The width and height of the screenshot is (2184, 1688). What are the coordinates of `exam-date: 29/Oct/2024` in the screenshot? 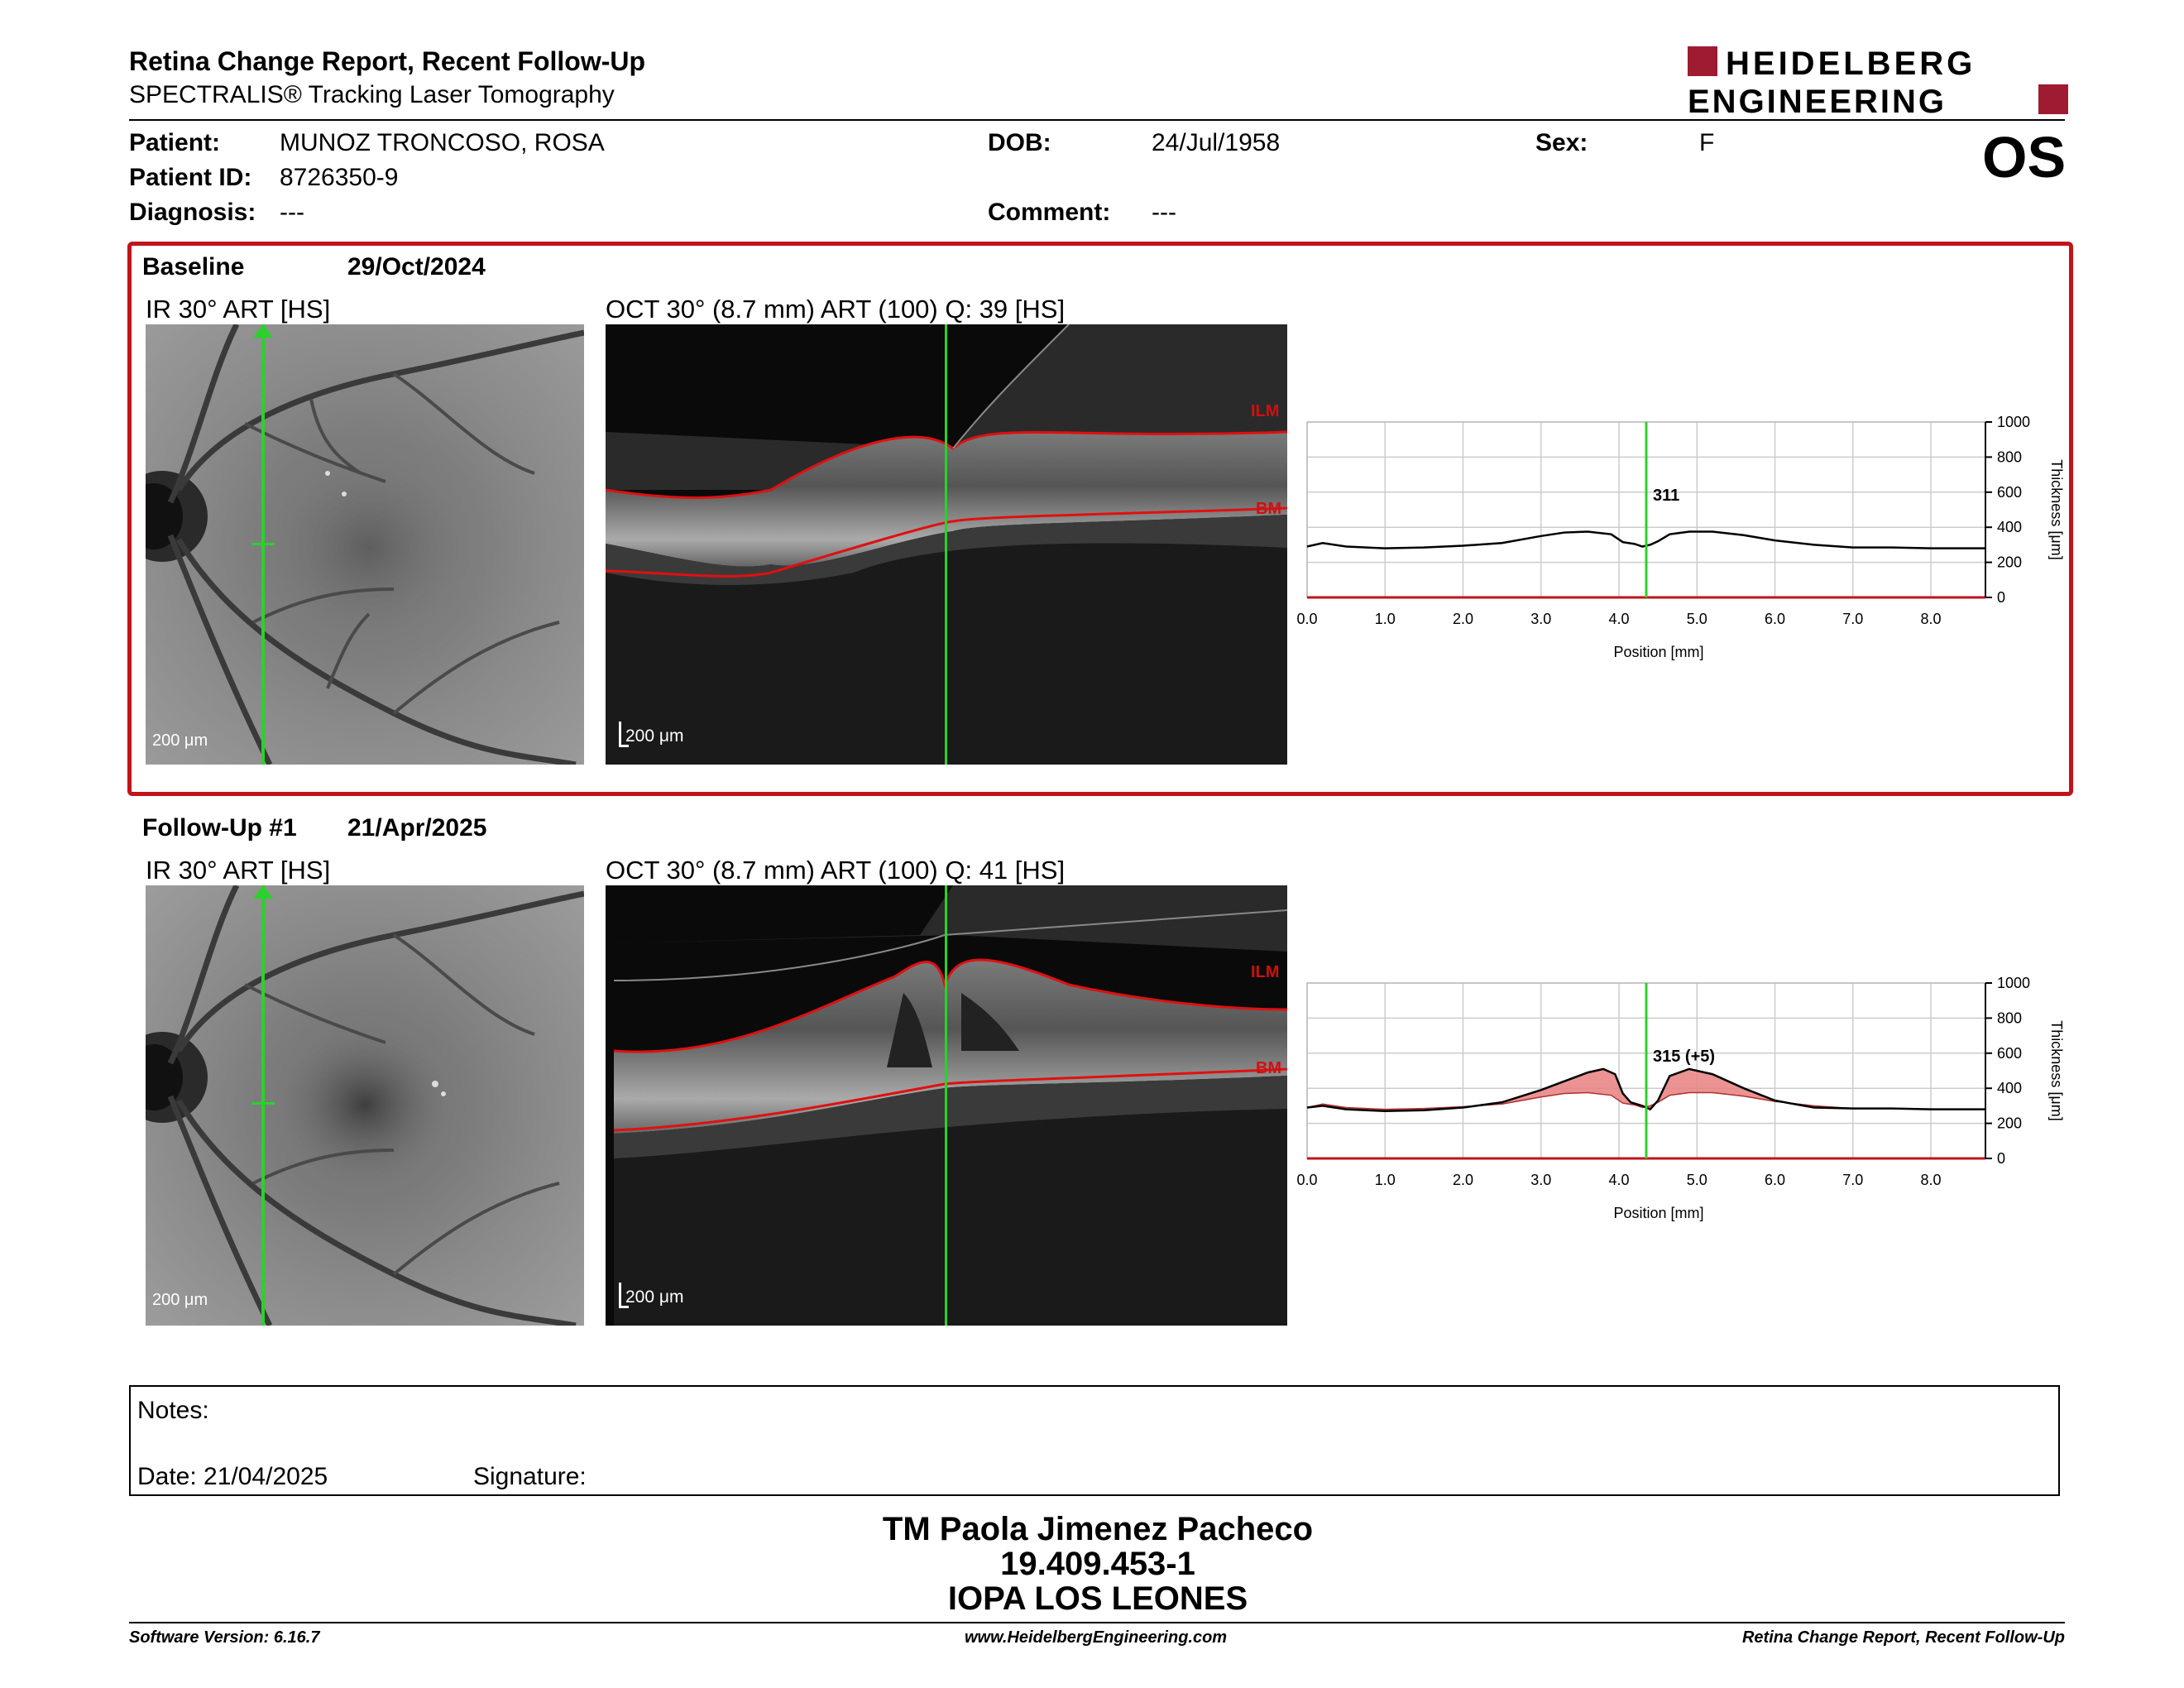 It's located at (416, 267).